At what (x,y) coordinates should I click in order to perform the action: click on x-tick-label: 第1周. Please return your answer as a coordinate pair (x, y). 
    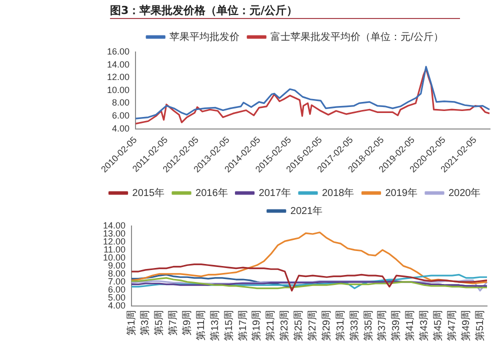
    Looking at the image, I should click on (131, 323).